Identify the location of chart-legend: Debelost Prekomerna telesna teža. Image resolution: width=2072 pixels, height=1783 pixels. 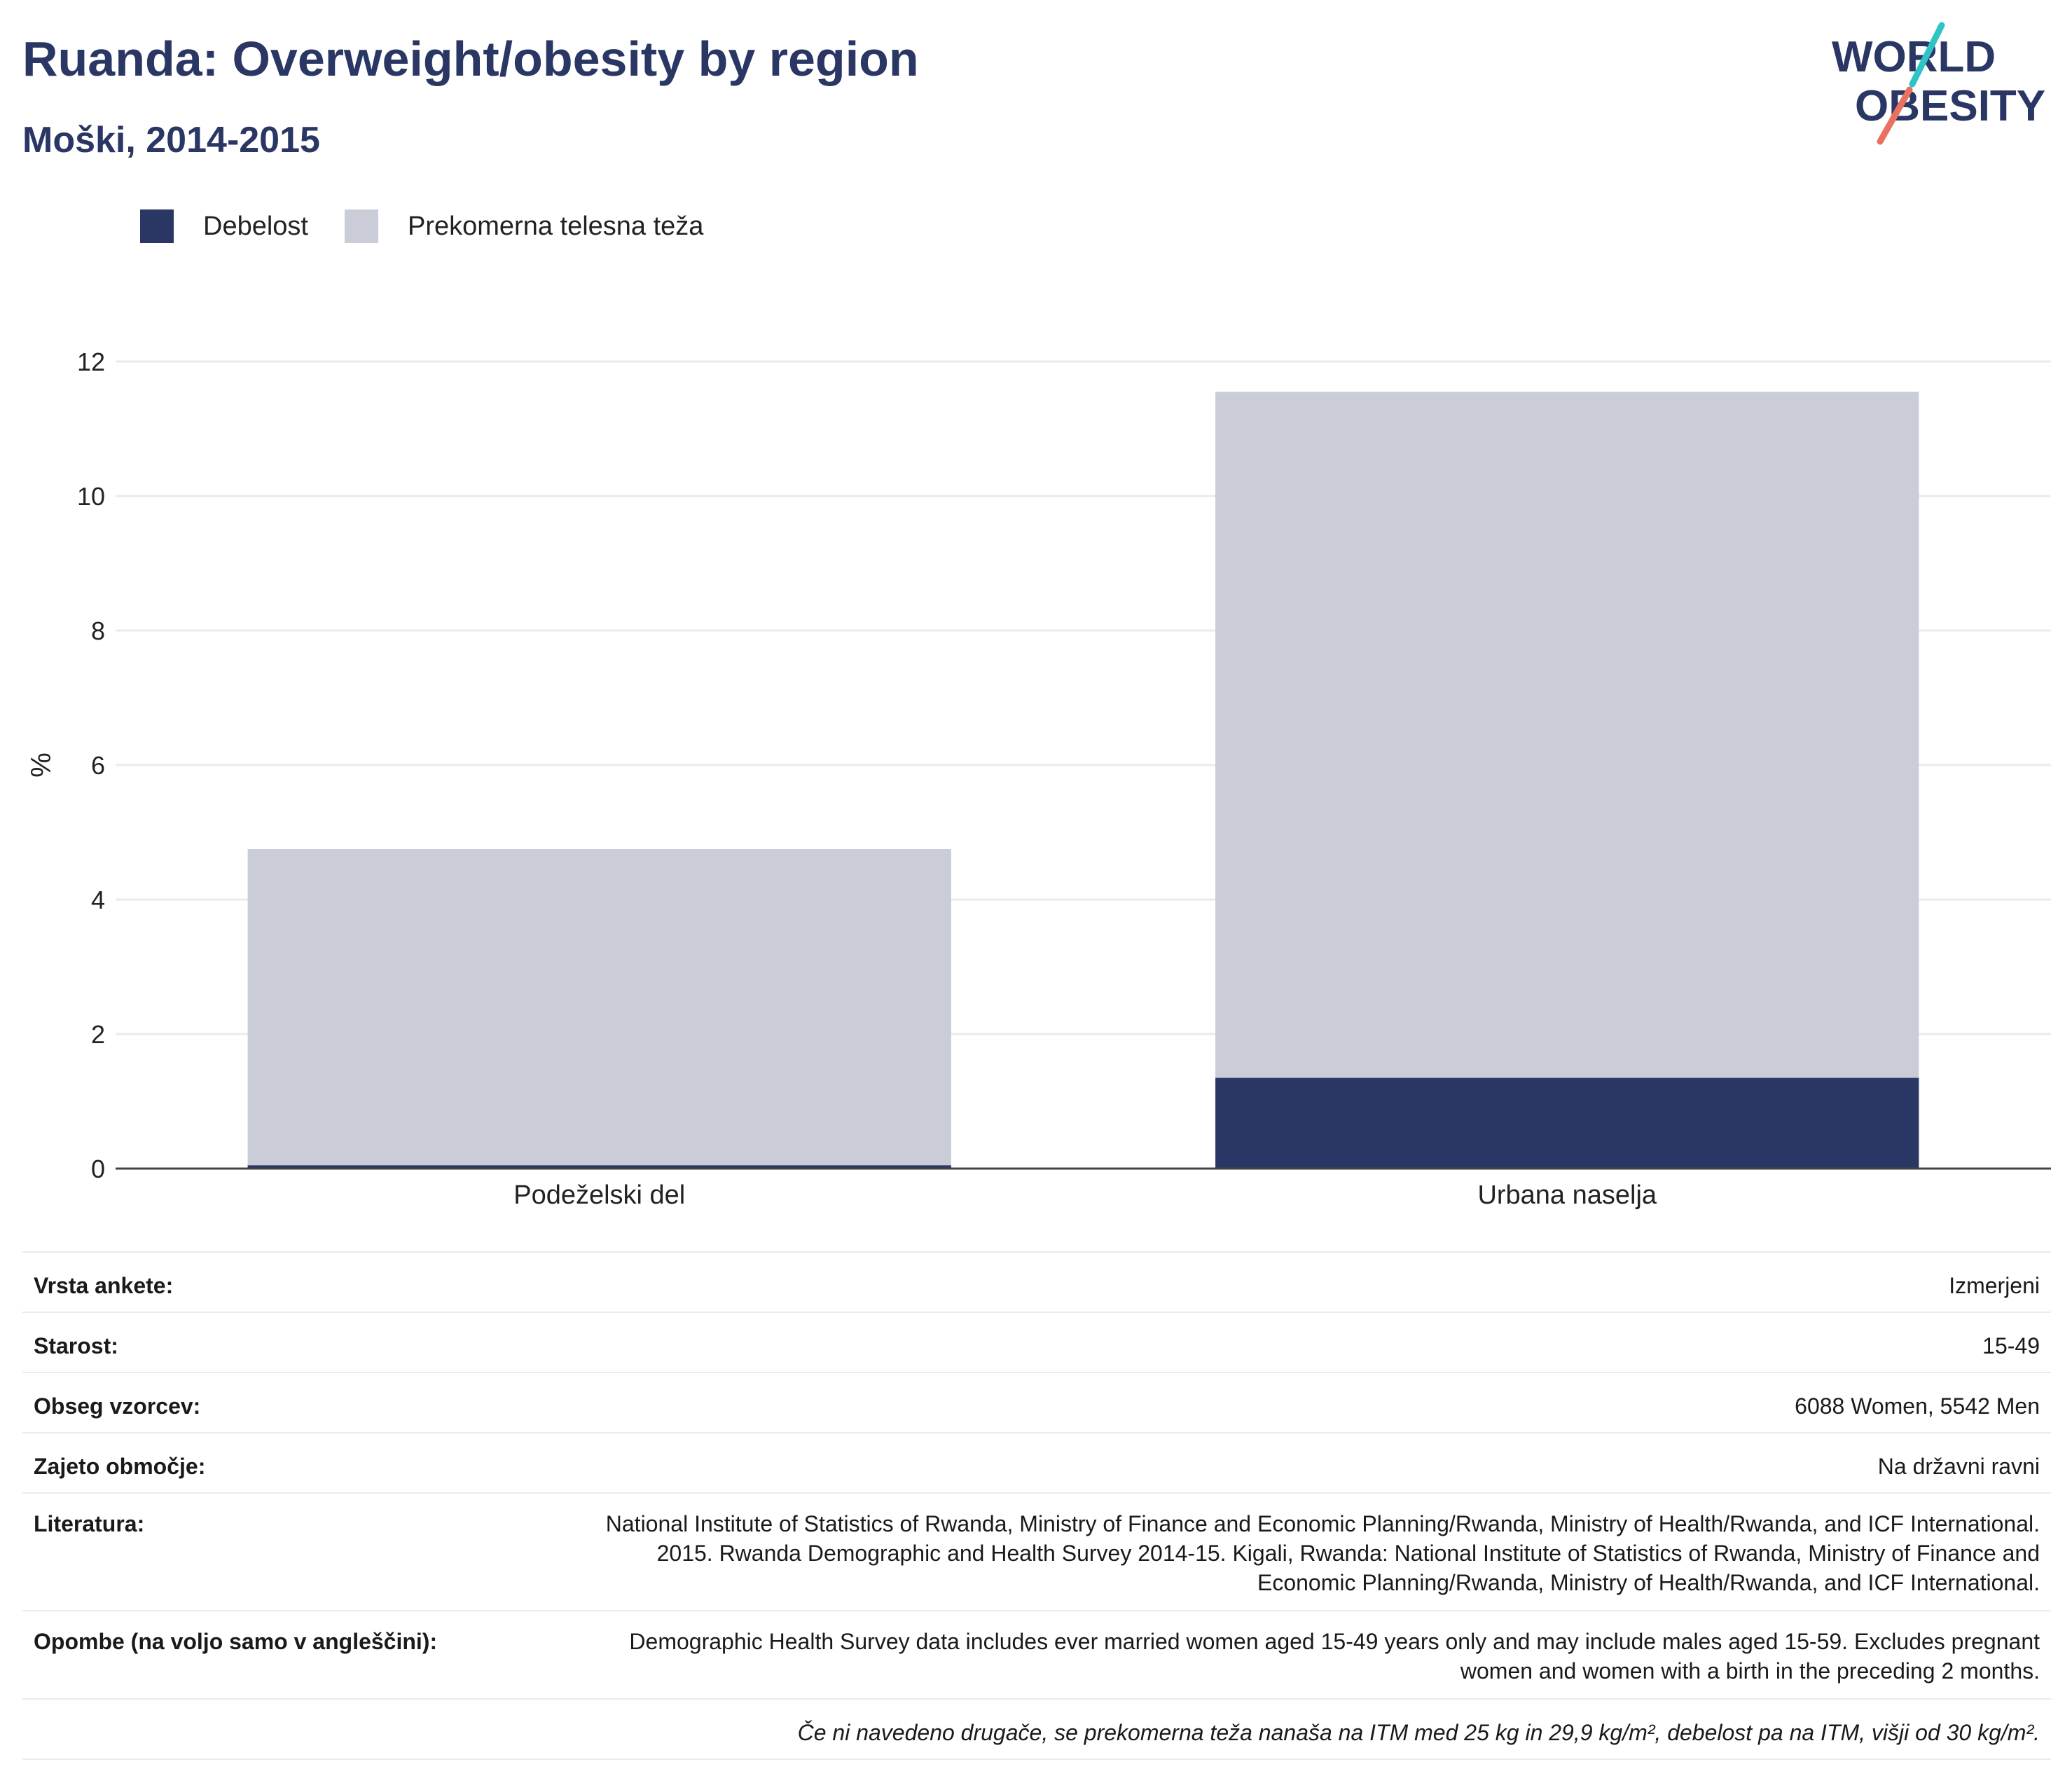
(440, 226).